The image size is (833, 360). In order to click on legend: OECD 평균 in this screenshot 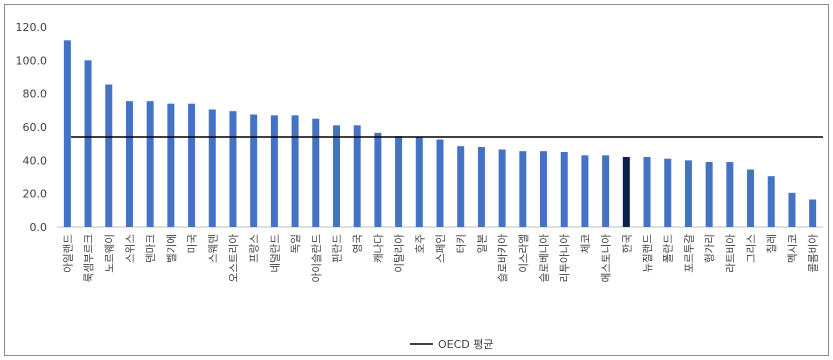, I will do `click(452, 344)`.